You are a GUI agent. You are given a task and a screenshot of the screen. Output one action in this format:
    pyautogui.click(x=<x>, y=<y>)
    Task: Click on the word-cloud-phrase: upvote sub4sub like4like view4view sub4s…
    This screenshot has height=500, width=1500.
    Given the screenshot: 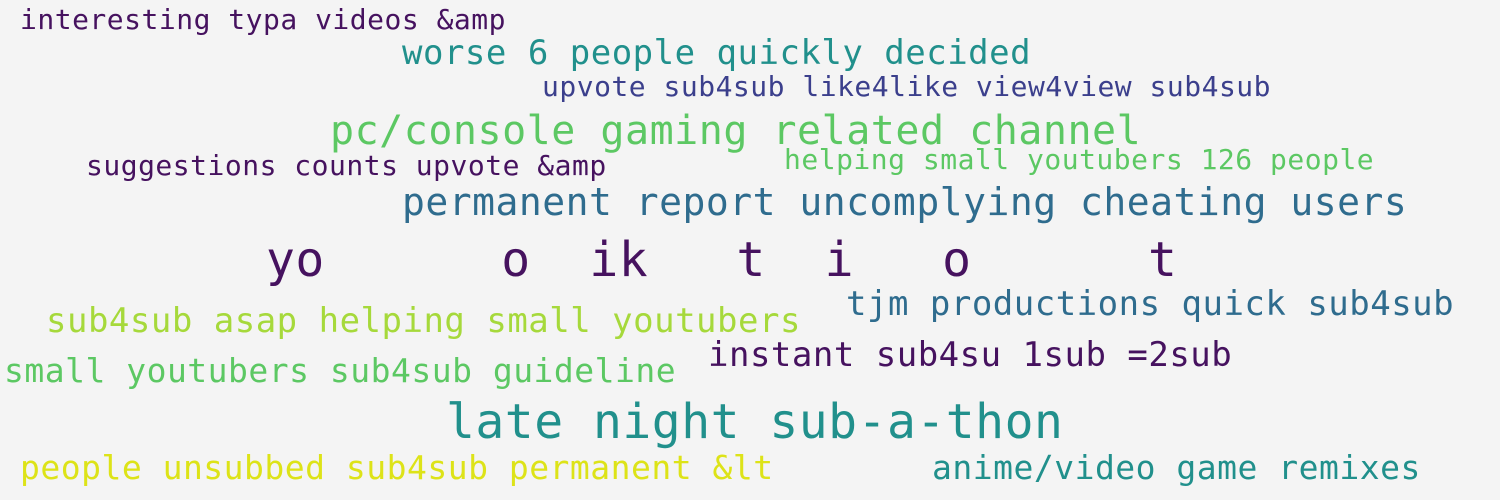 What is the action you would take?
    pyautogui.click(x=907, y=86)
    